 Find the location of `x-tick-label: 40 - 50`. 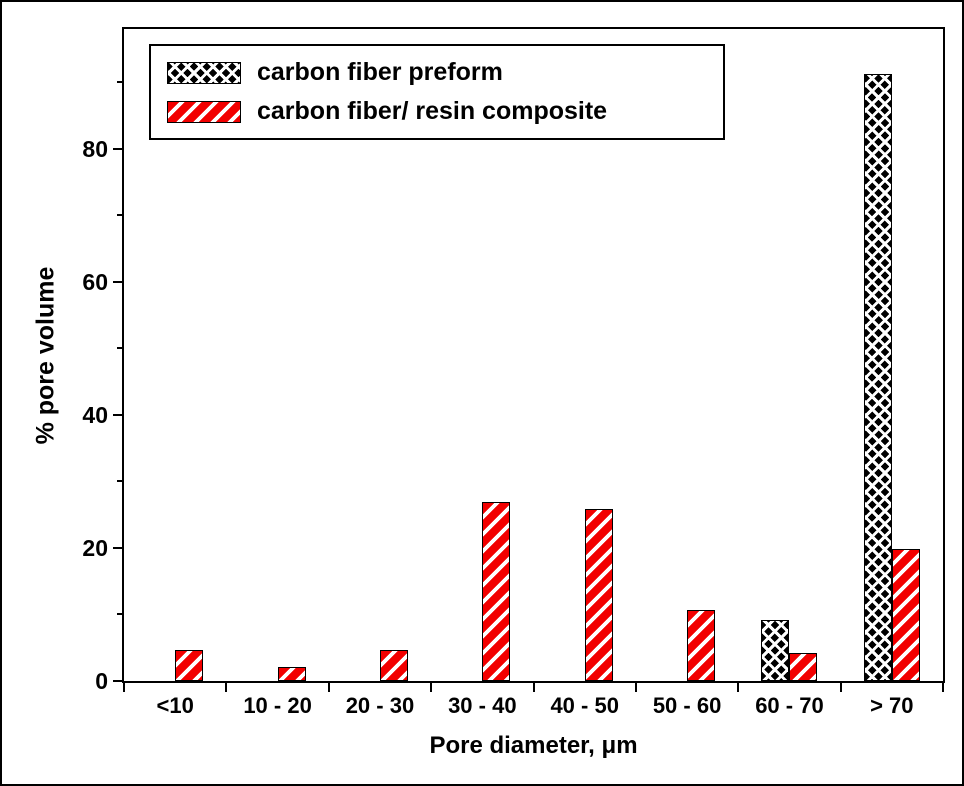

x-tick-label: 40 - 50 is located at coordinates (584, 705).